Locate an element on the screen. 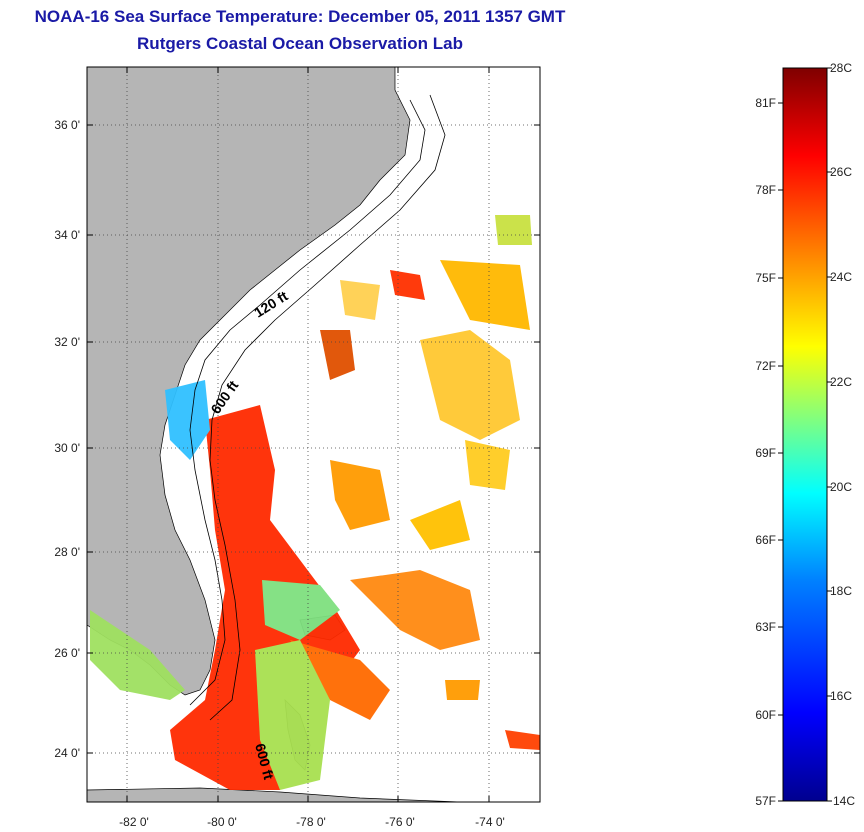  contour-label: 120 ft is located at coordinates (271, 303).